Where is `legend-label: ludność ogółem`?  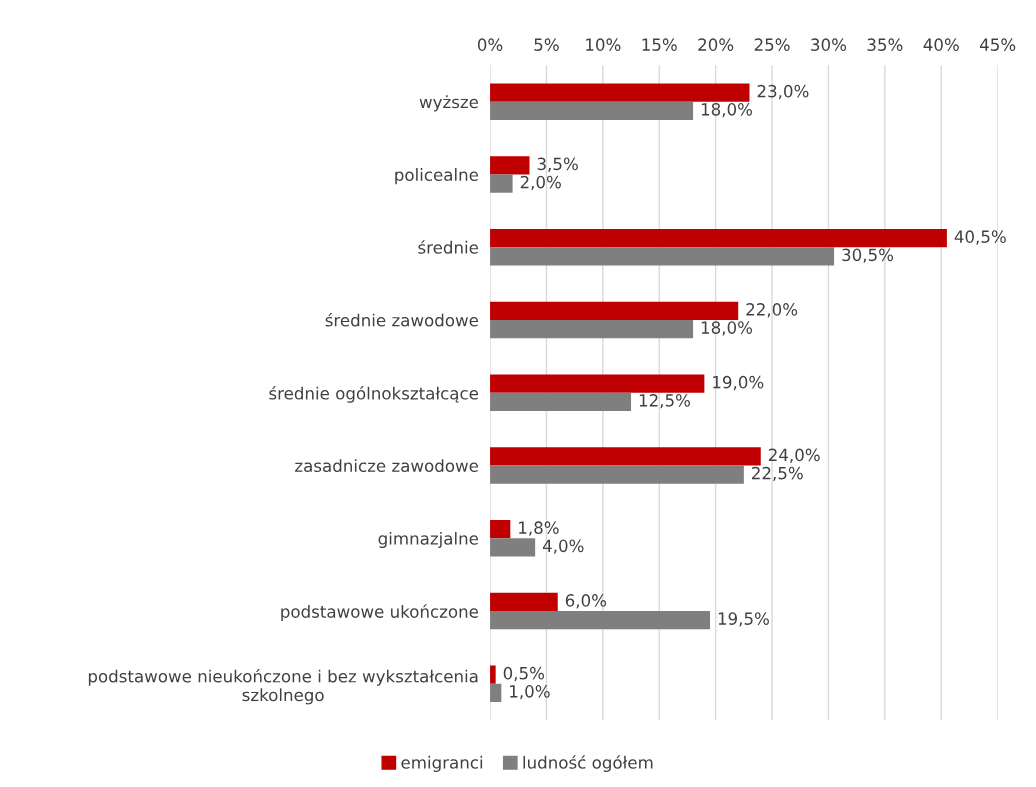 legend-label: ludność ogółem is located at coordinates (588, 763).